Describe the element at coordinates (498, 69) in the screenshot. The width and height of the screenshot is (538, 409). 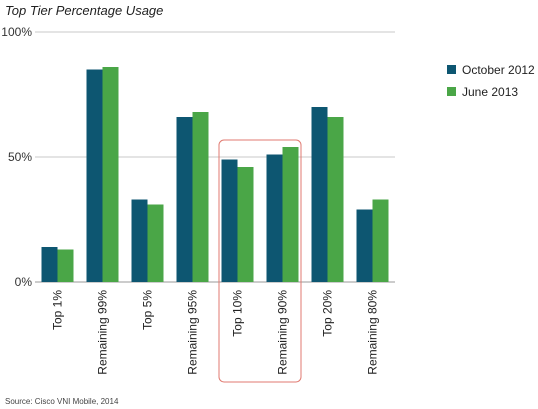
I see `legend-label-october-2012: October 2012` at that location.